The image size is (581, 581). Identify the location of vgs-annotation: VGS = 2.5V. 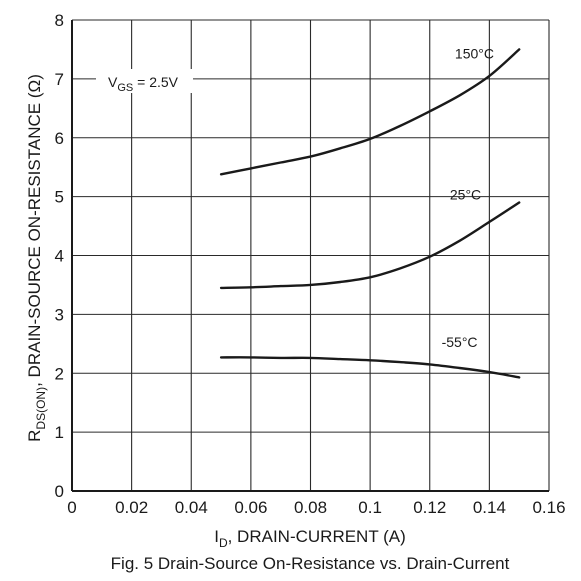
(143, 84).